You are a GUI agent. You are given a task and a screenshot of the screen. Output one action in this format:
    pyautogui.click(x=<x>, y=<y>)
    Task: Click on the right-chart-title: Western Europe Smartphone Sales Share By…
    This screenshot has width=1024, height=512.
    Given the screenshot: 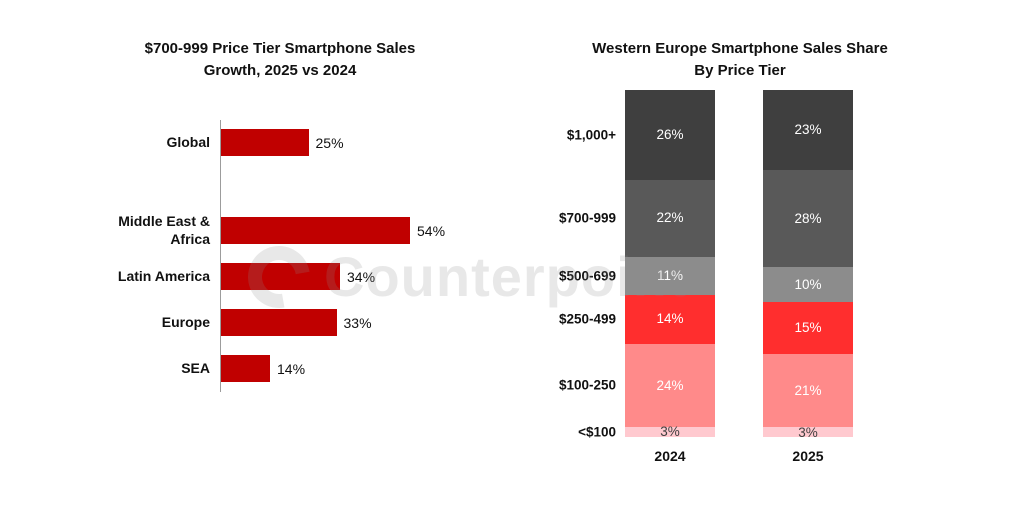 What is the action you would take?
    pyautogui.click(x=740, y=59)
    